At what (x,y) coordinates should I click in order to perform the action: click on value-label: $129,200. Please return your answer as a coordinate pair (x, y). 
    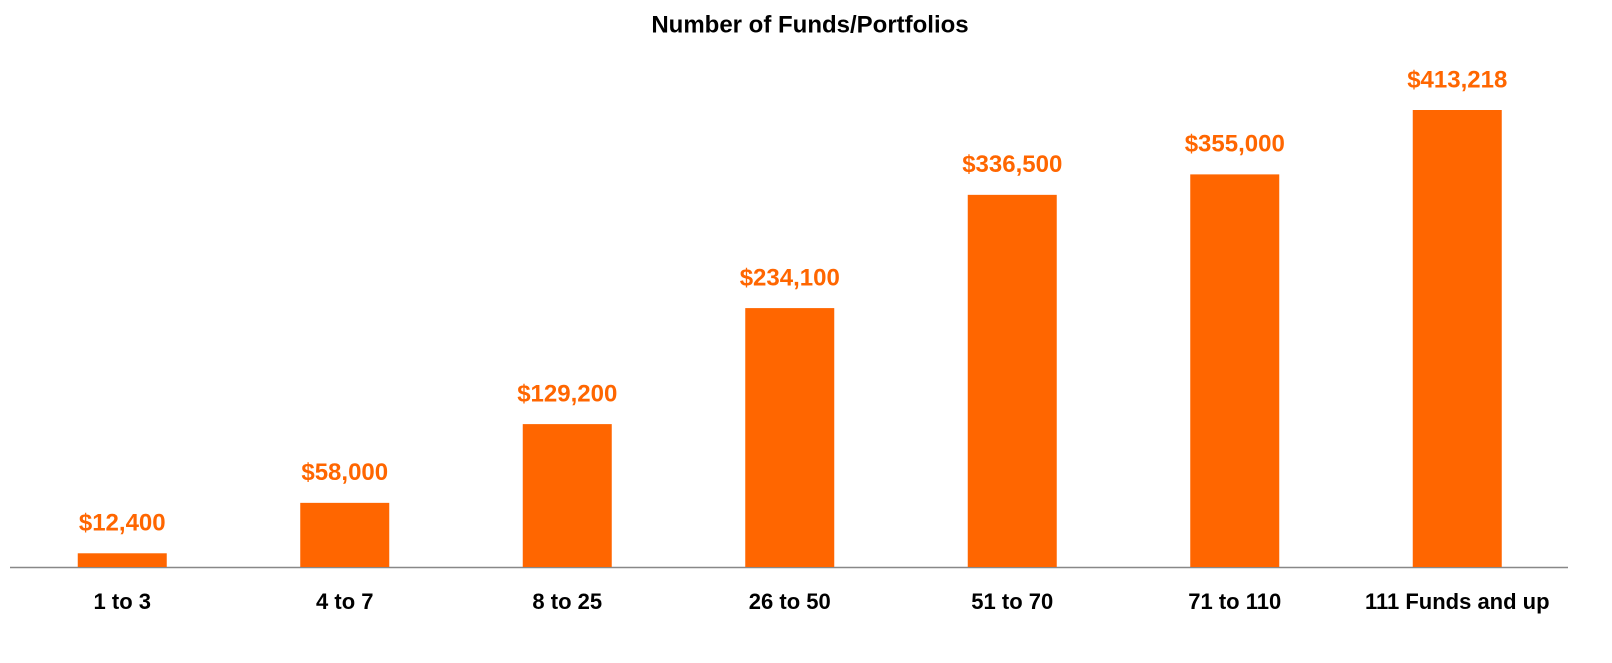
    Looking at the image, I should click on (567, 393).